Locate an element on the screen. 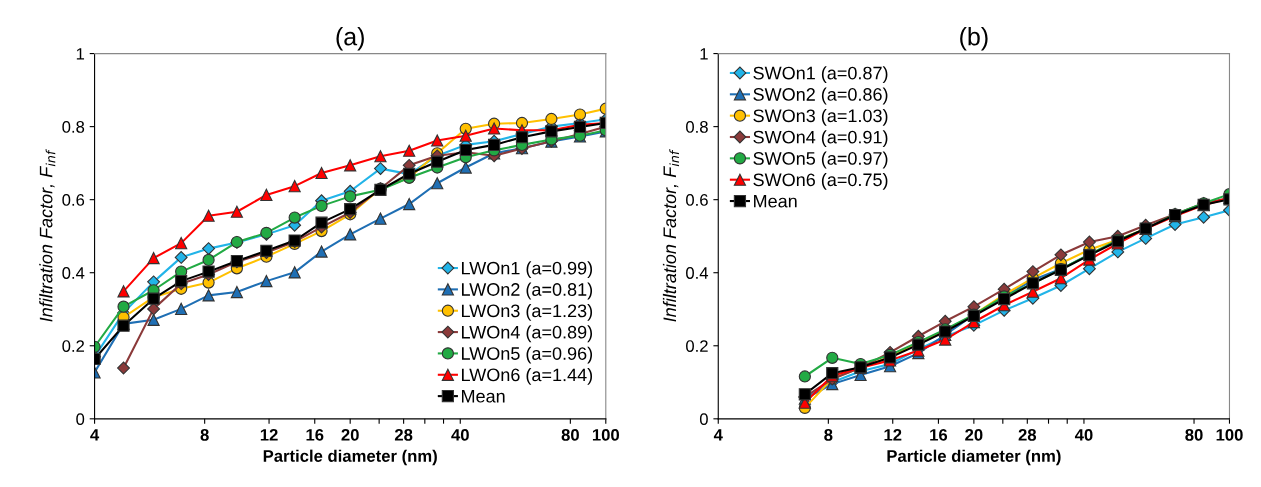 The width and height of the screenshot is (1261, 487). legend-label: SWOn4 (a=0.91) is located at coordinates (820, 139).